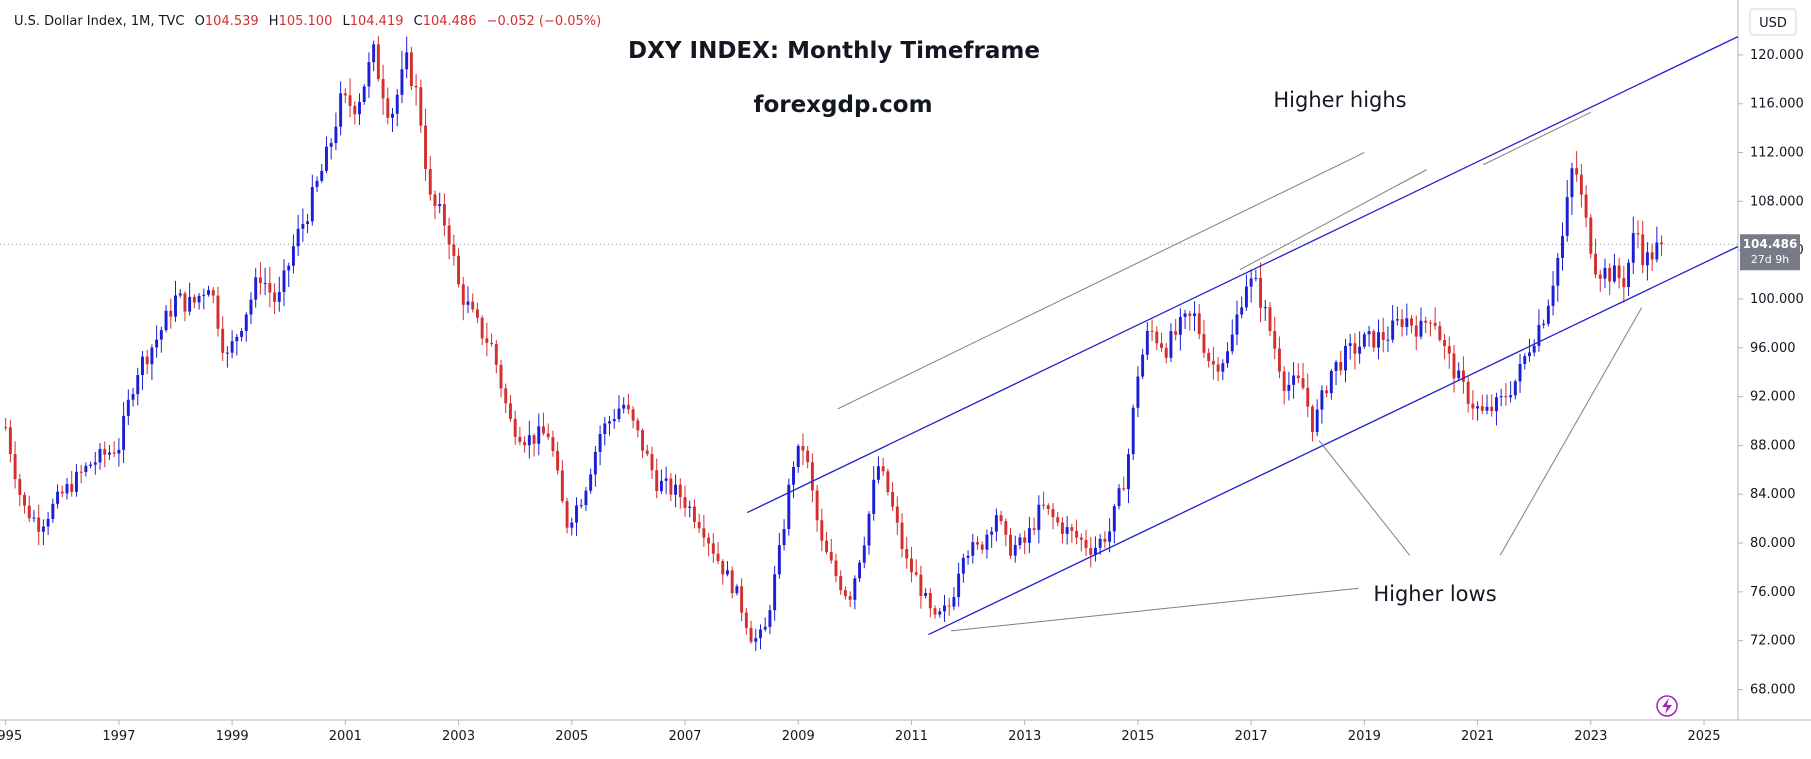 The height and width of the screenshot is (759, 1811). I want to click on currency-label: USD, so click(1773, 23).